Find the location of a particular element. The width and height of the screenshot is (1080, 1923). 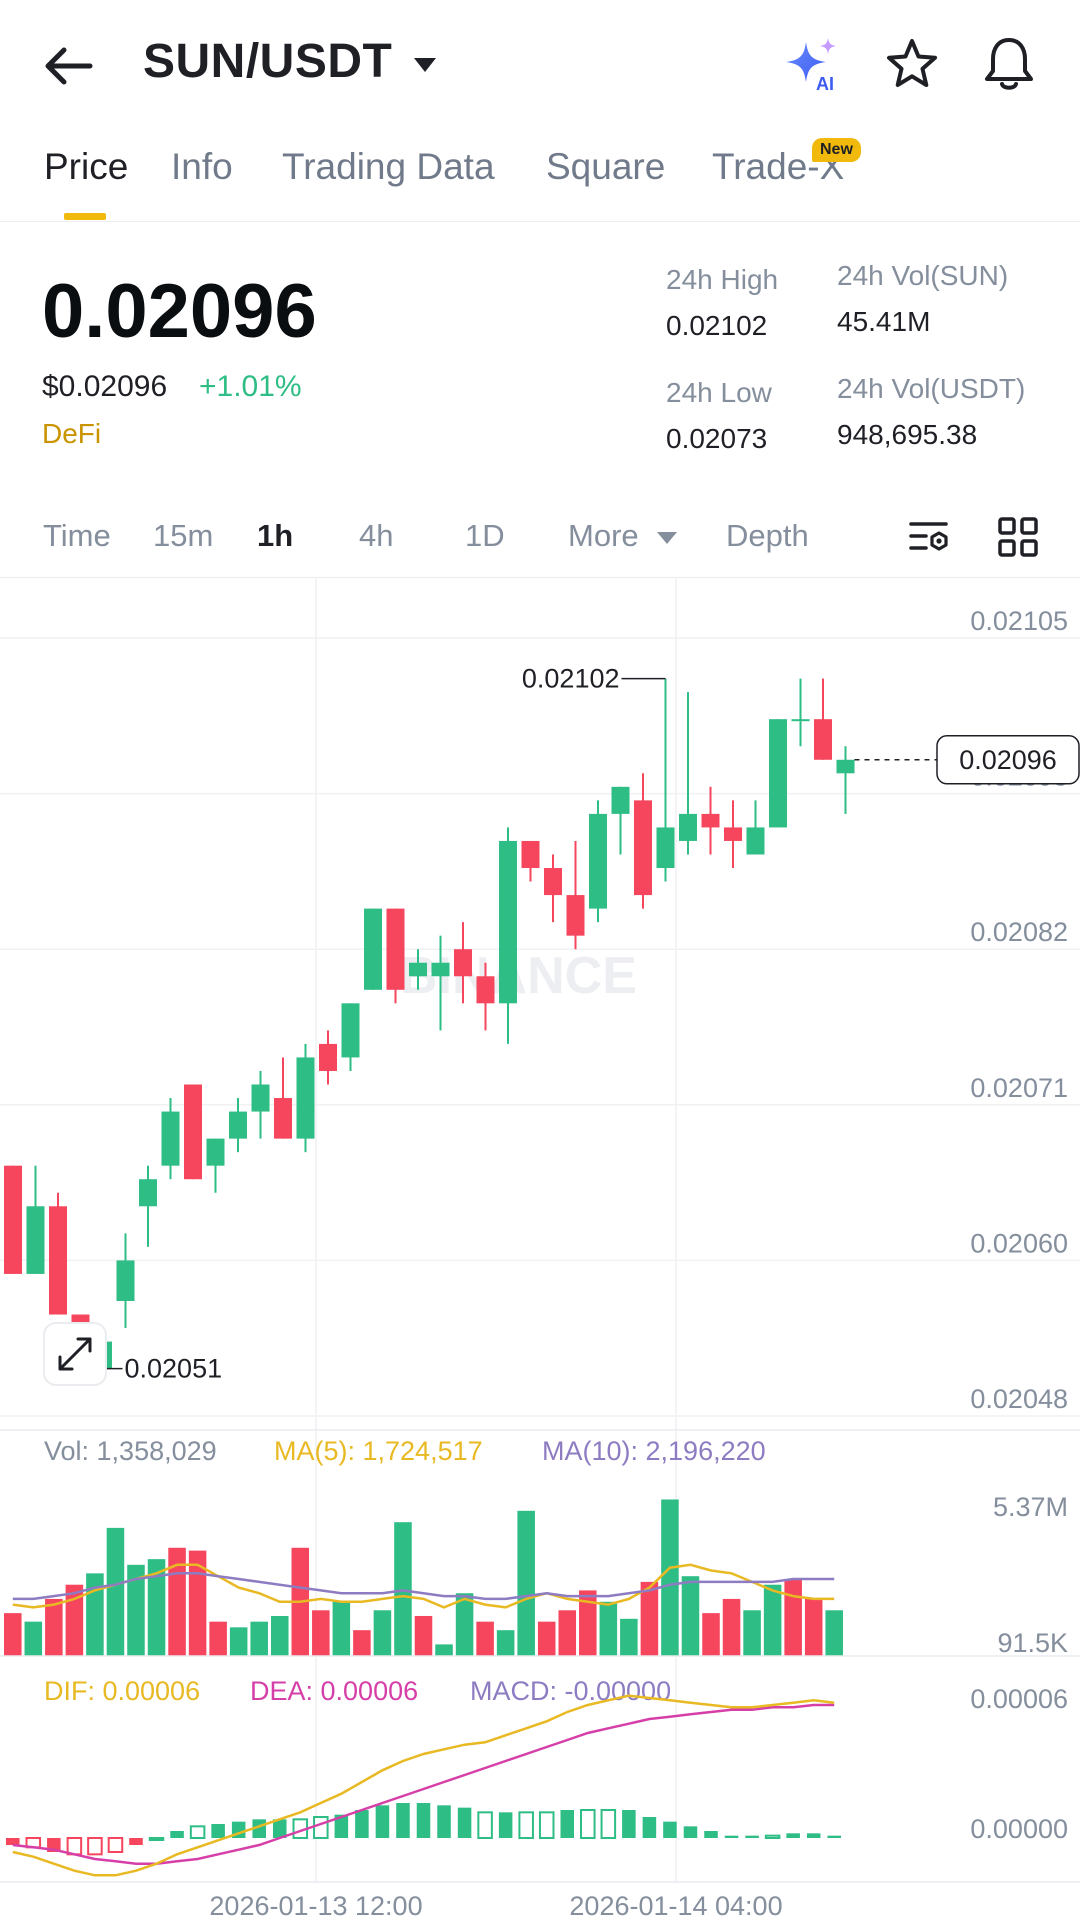

interval-4h: 4h is located at coordinates (376, 535).